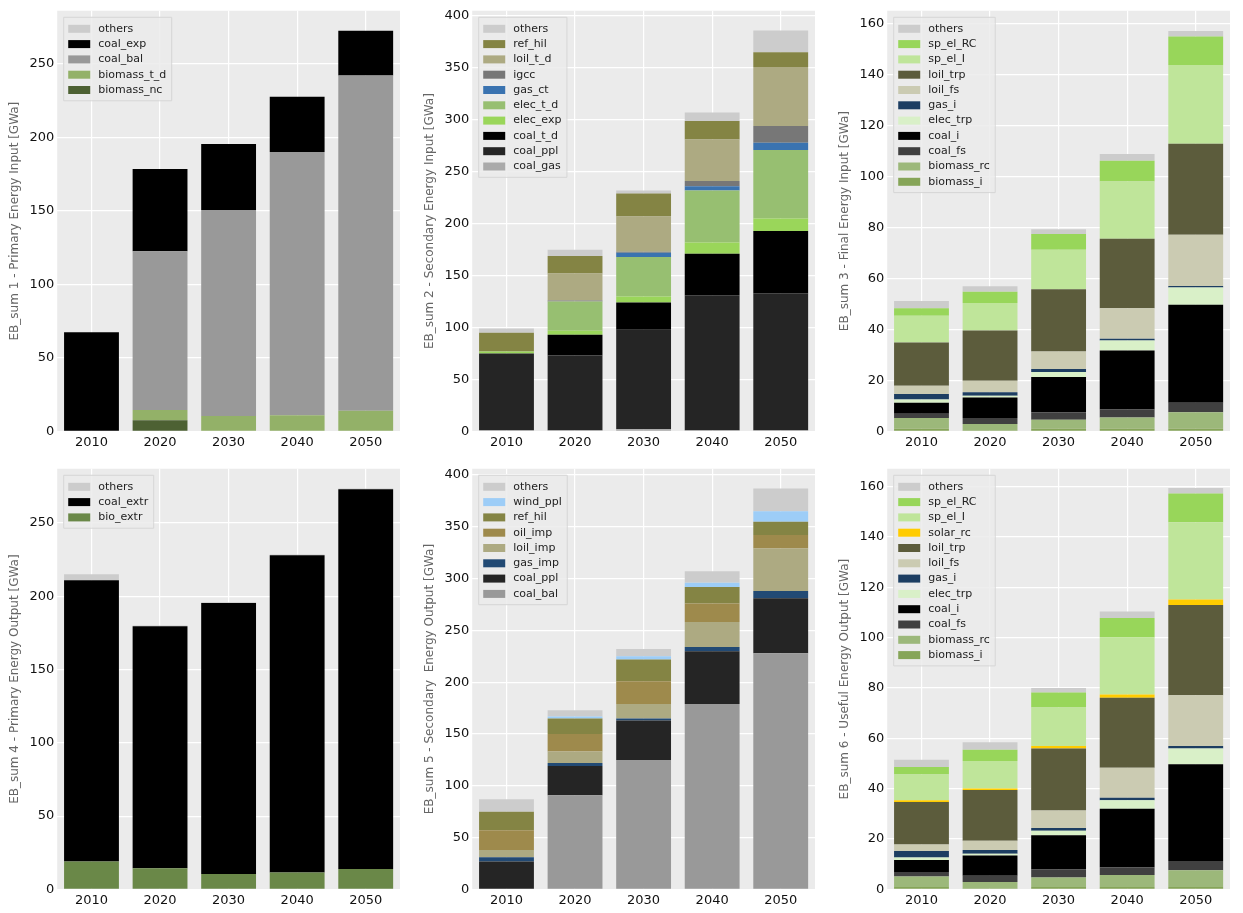 This screenshot has height=913, width=1243. I want to click on legend-label: solar_rc, so click(949, 532).